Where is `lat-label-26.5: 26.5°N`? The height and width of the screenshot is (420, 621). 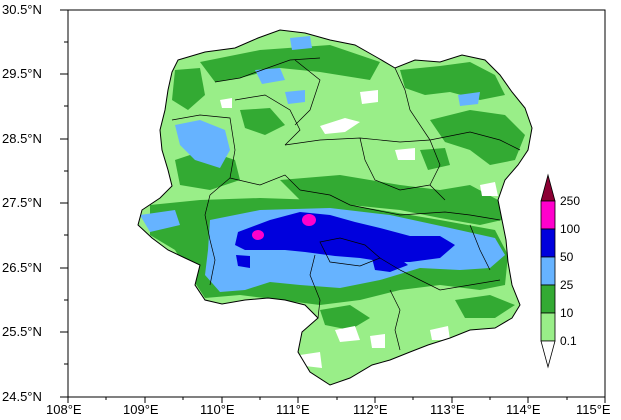 lat-label-26.5: 26.5°N is located at coordinates (22, 267).